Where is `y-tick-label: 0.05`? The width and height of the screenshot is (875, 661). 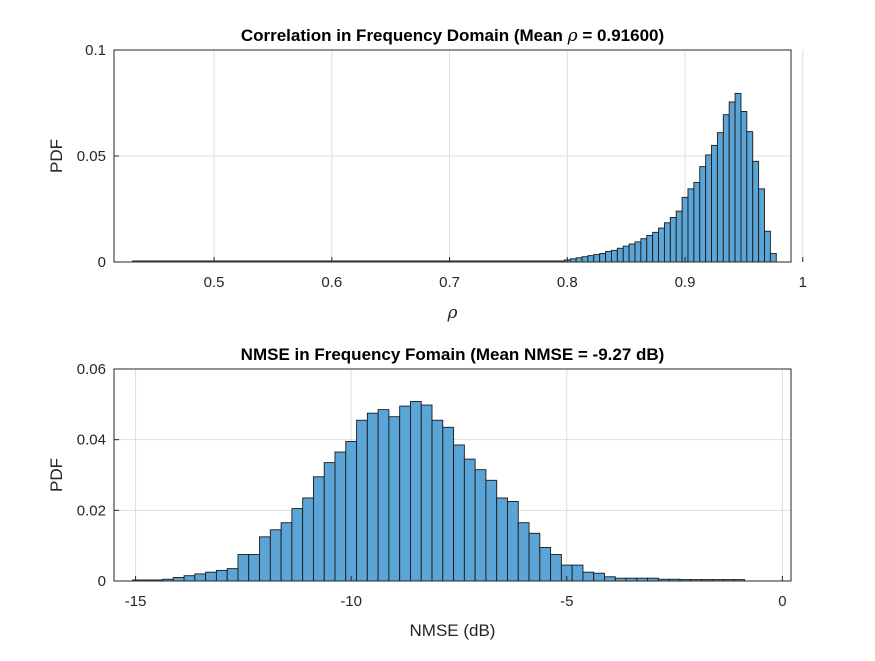 y-tick-label: 0.05 is located at coordinates (91, 156).